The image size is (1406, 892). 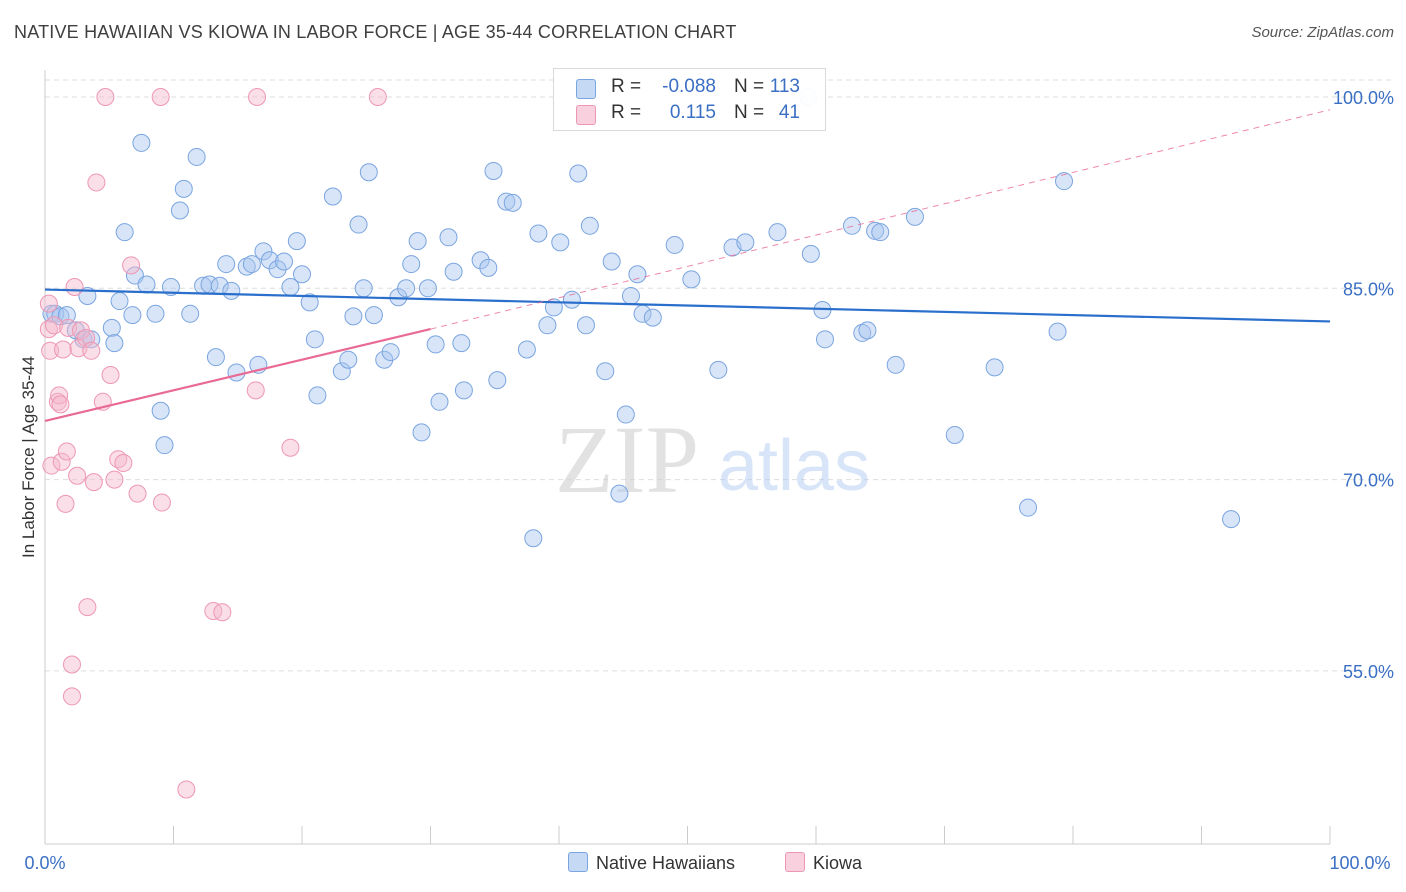 I want to click on trend-line-kiowa, so click(x=237, y=375).